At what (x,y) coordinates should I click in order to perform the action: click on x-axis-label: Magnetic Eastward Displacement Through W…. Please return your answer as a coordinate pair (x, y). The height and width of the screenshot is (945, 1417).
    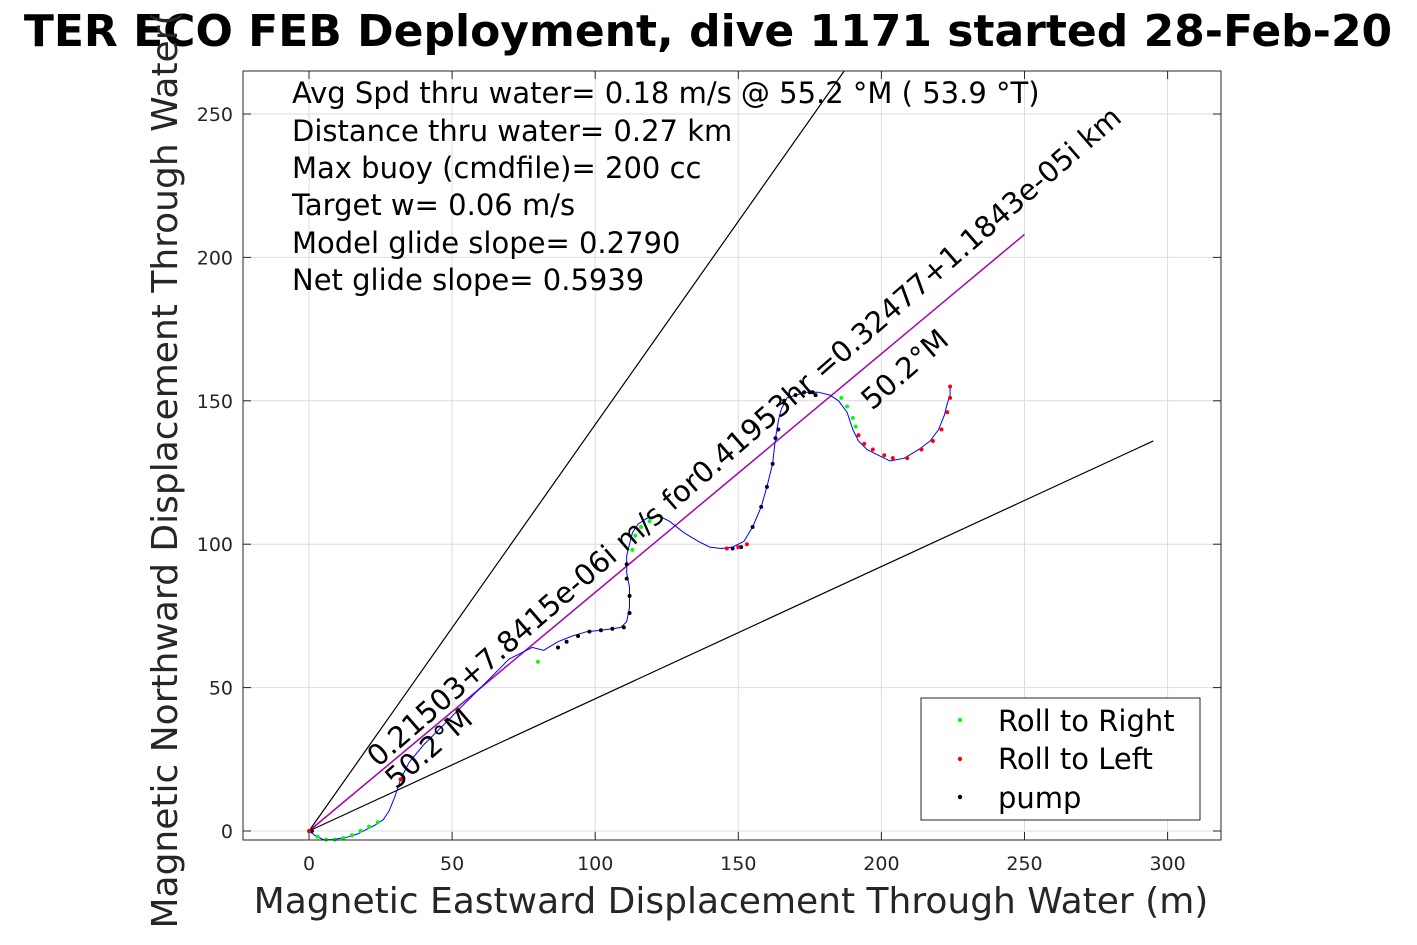
    Looking at the image, I should click on (731, 901).